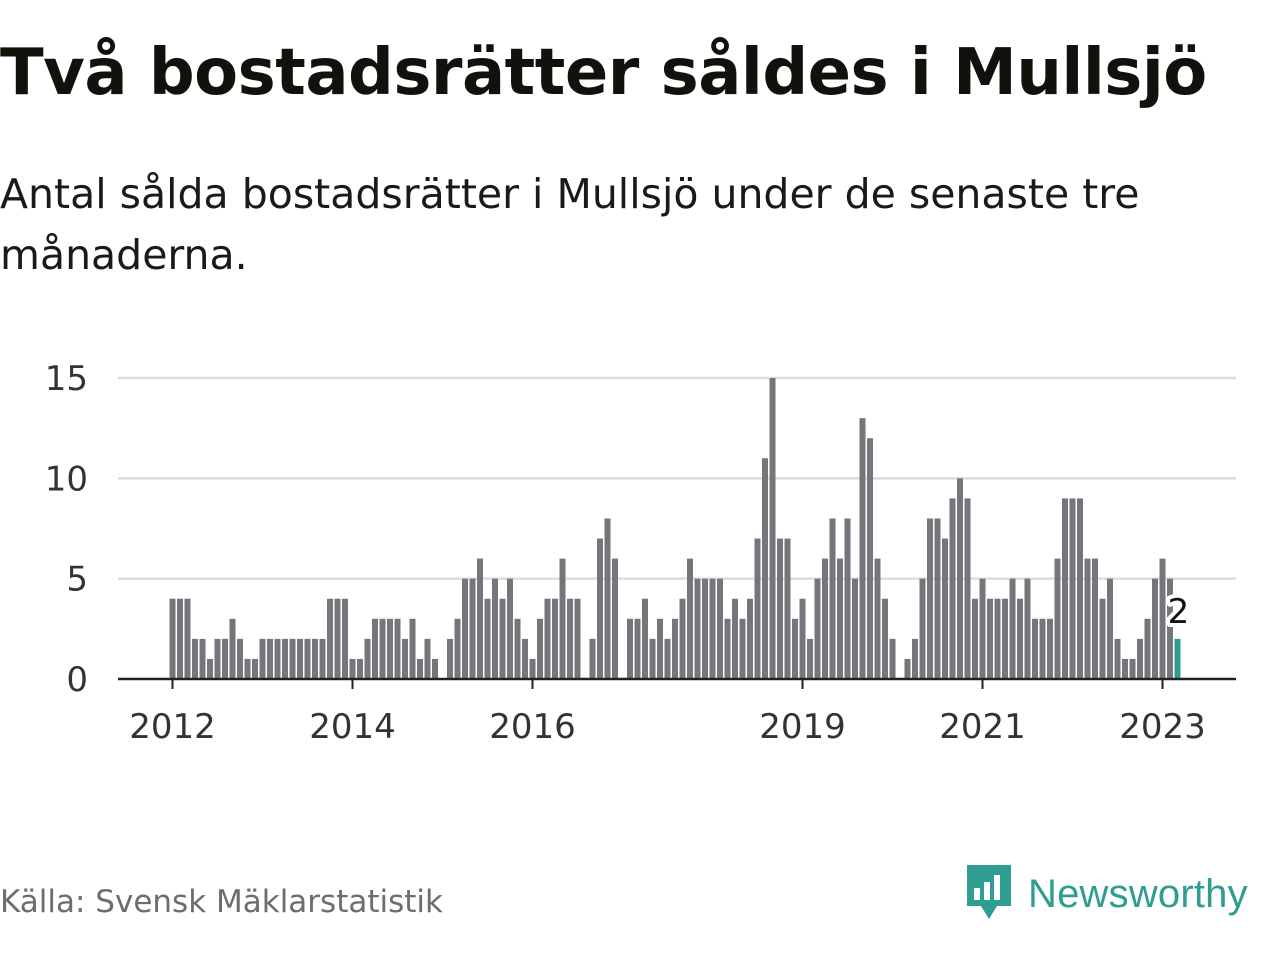 Image resolution: width=1280 pixels, height=960 pixels. What do you see at coordinates (532, 727) in the screenshot?
I see `x-tick-label: 2016` at bounding box center [532, 727].